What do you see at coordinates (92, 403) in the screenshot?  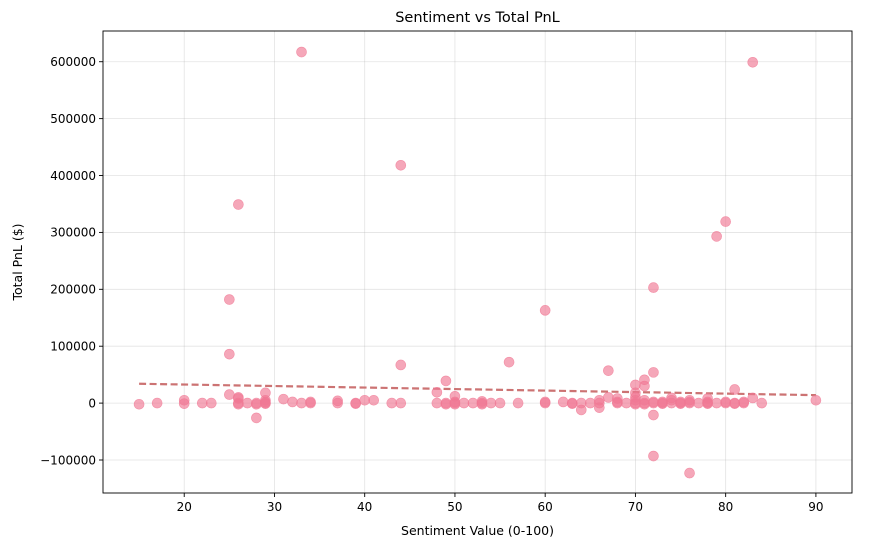 I see `y-tick-label: 0` at bounding box center [92, 403].